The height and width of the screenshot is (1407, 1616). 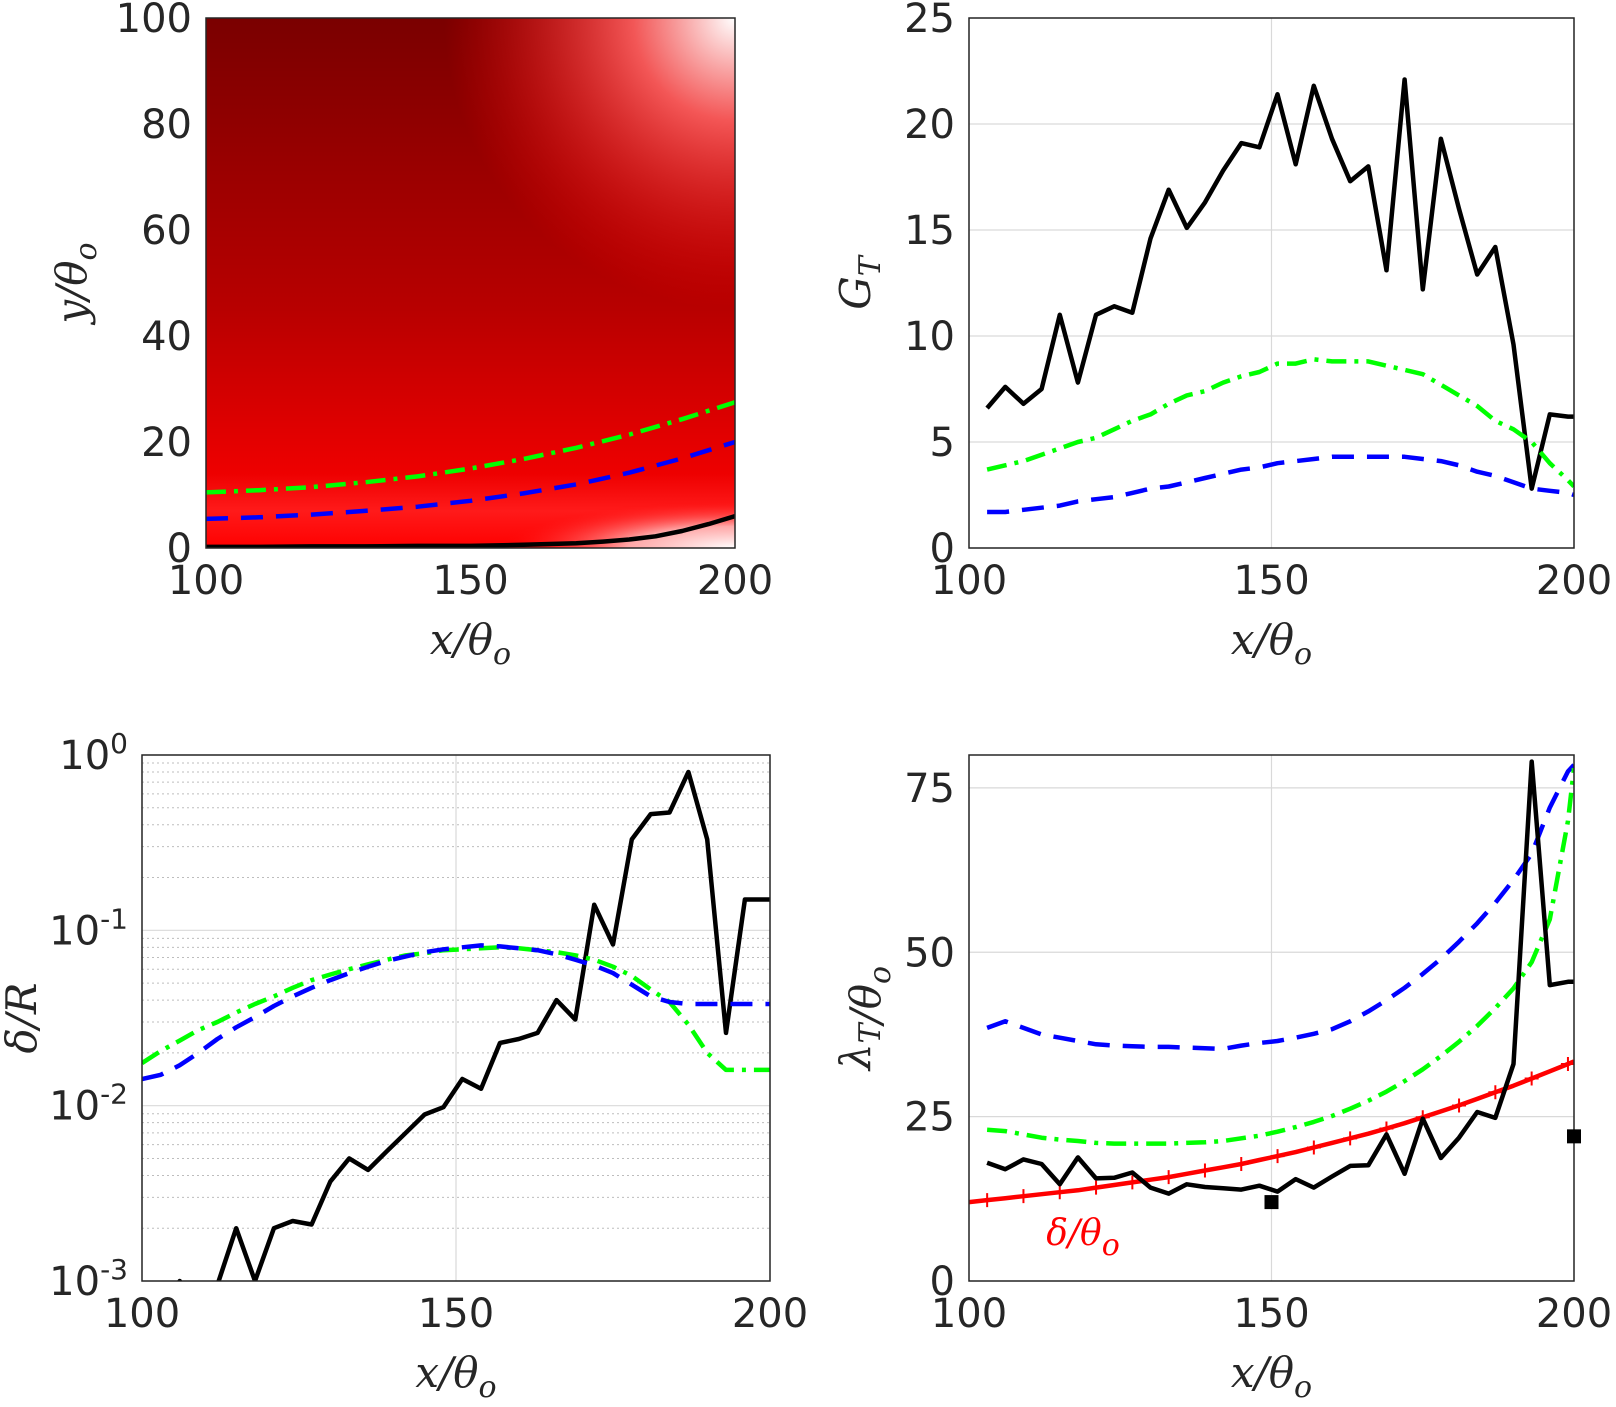 What do you see at coordinates (942, 443) in the screenshot?
I see `y-tick-label: 5` at bounding box center [942, 443].